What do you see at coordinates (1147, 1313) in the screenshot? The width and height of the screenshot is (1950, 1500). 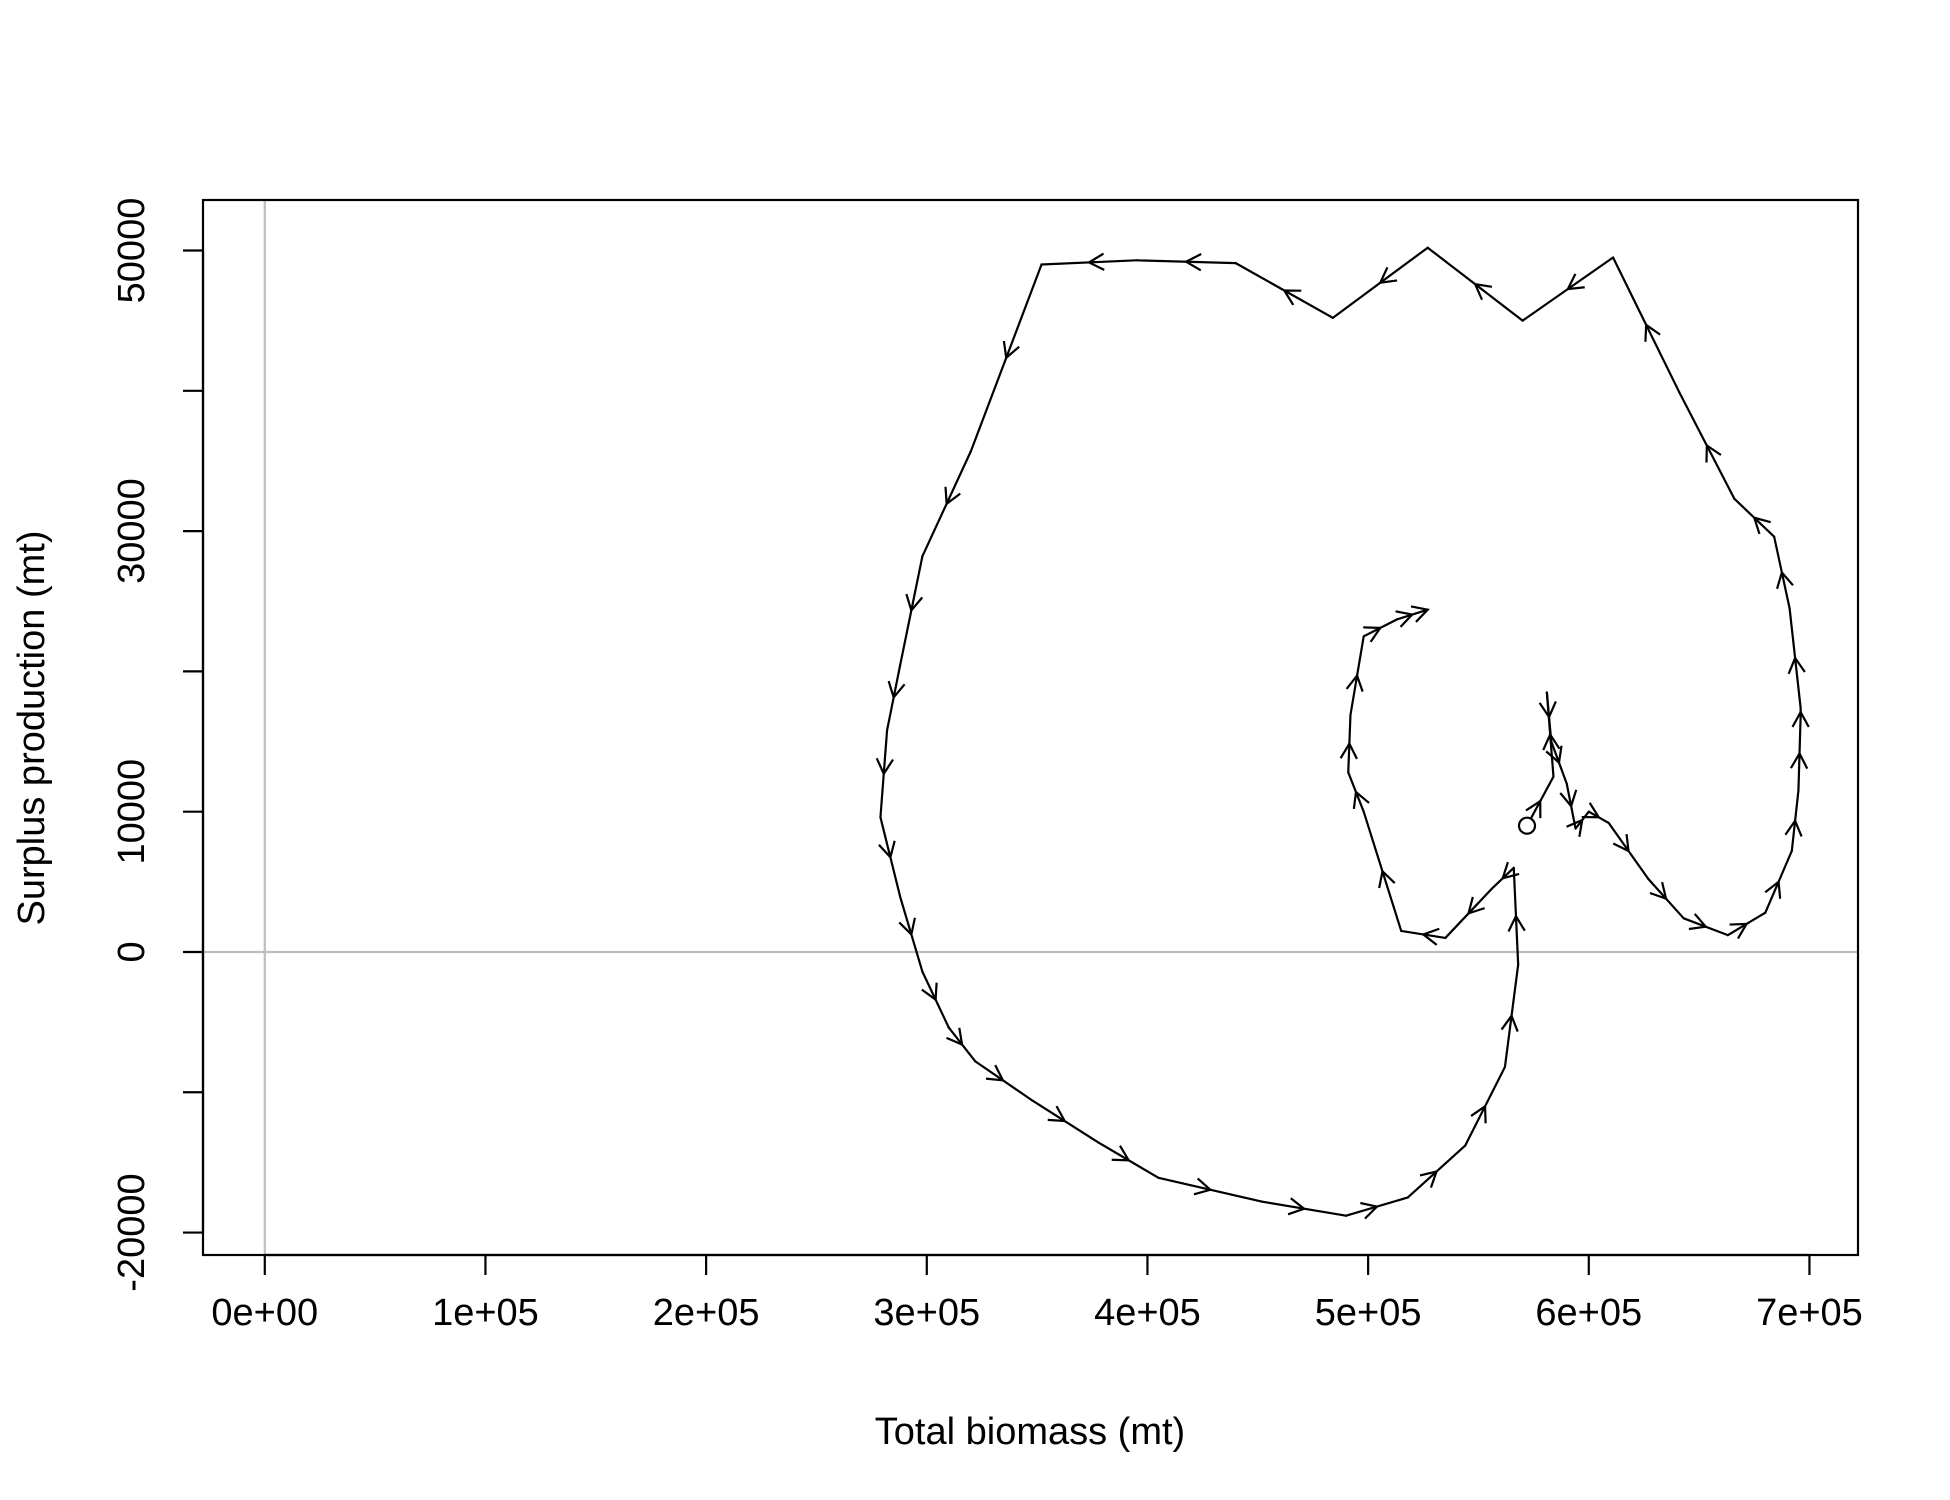 I see `x-tick-label: 4e+05` at bounding box center [1147, 1313].